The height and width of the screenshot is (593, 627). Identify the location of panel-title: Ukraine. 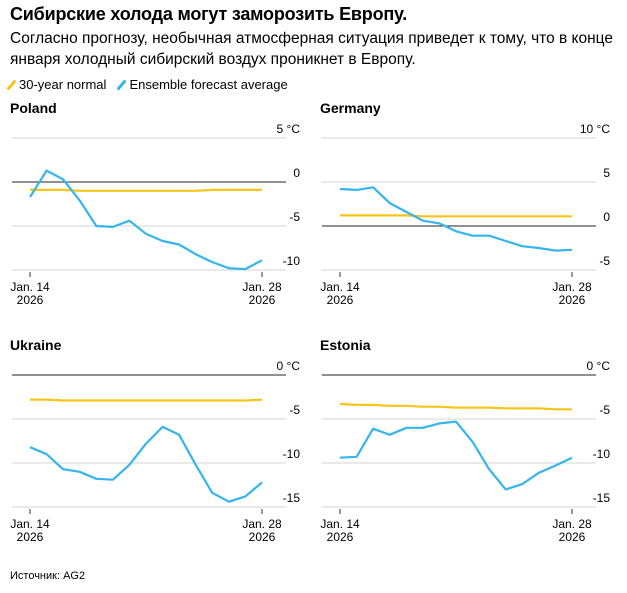
(36, 345).